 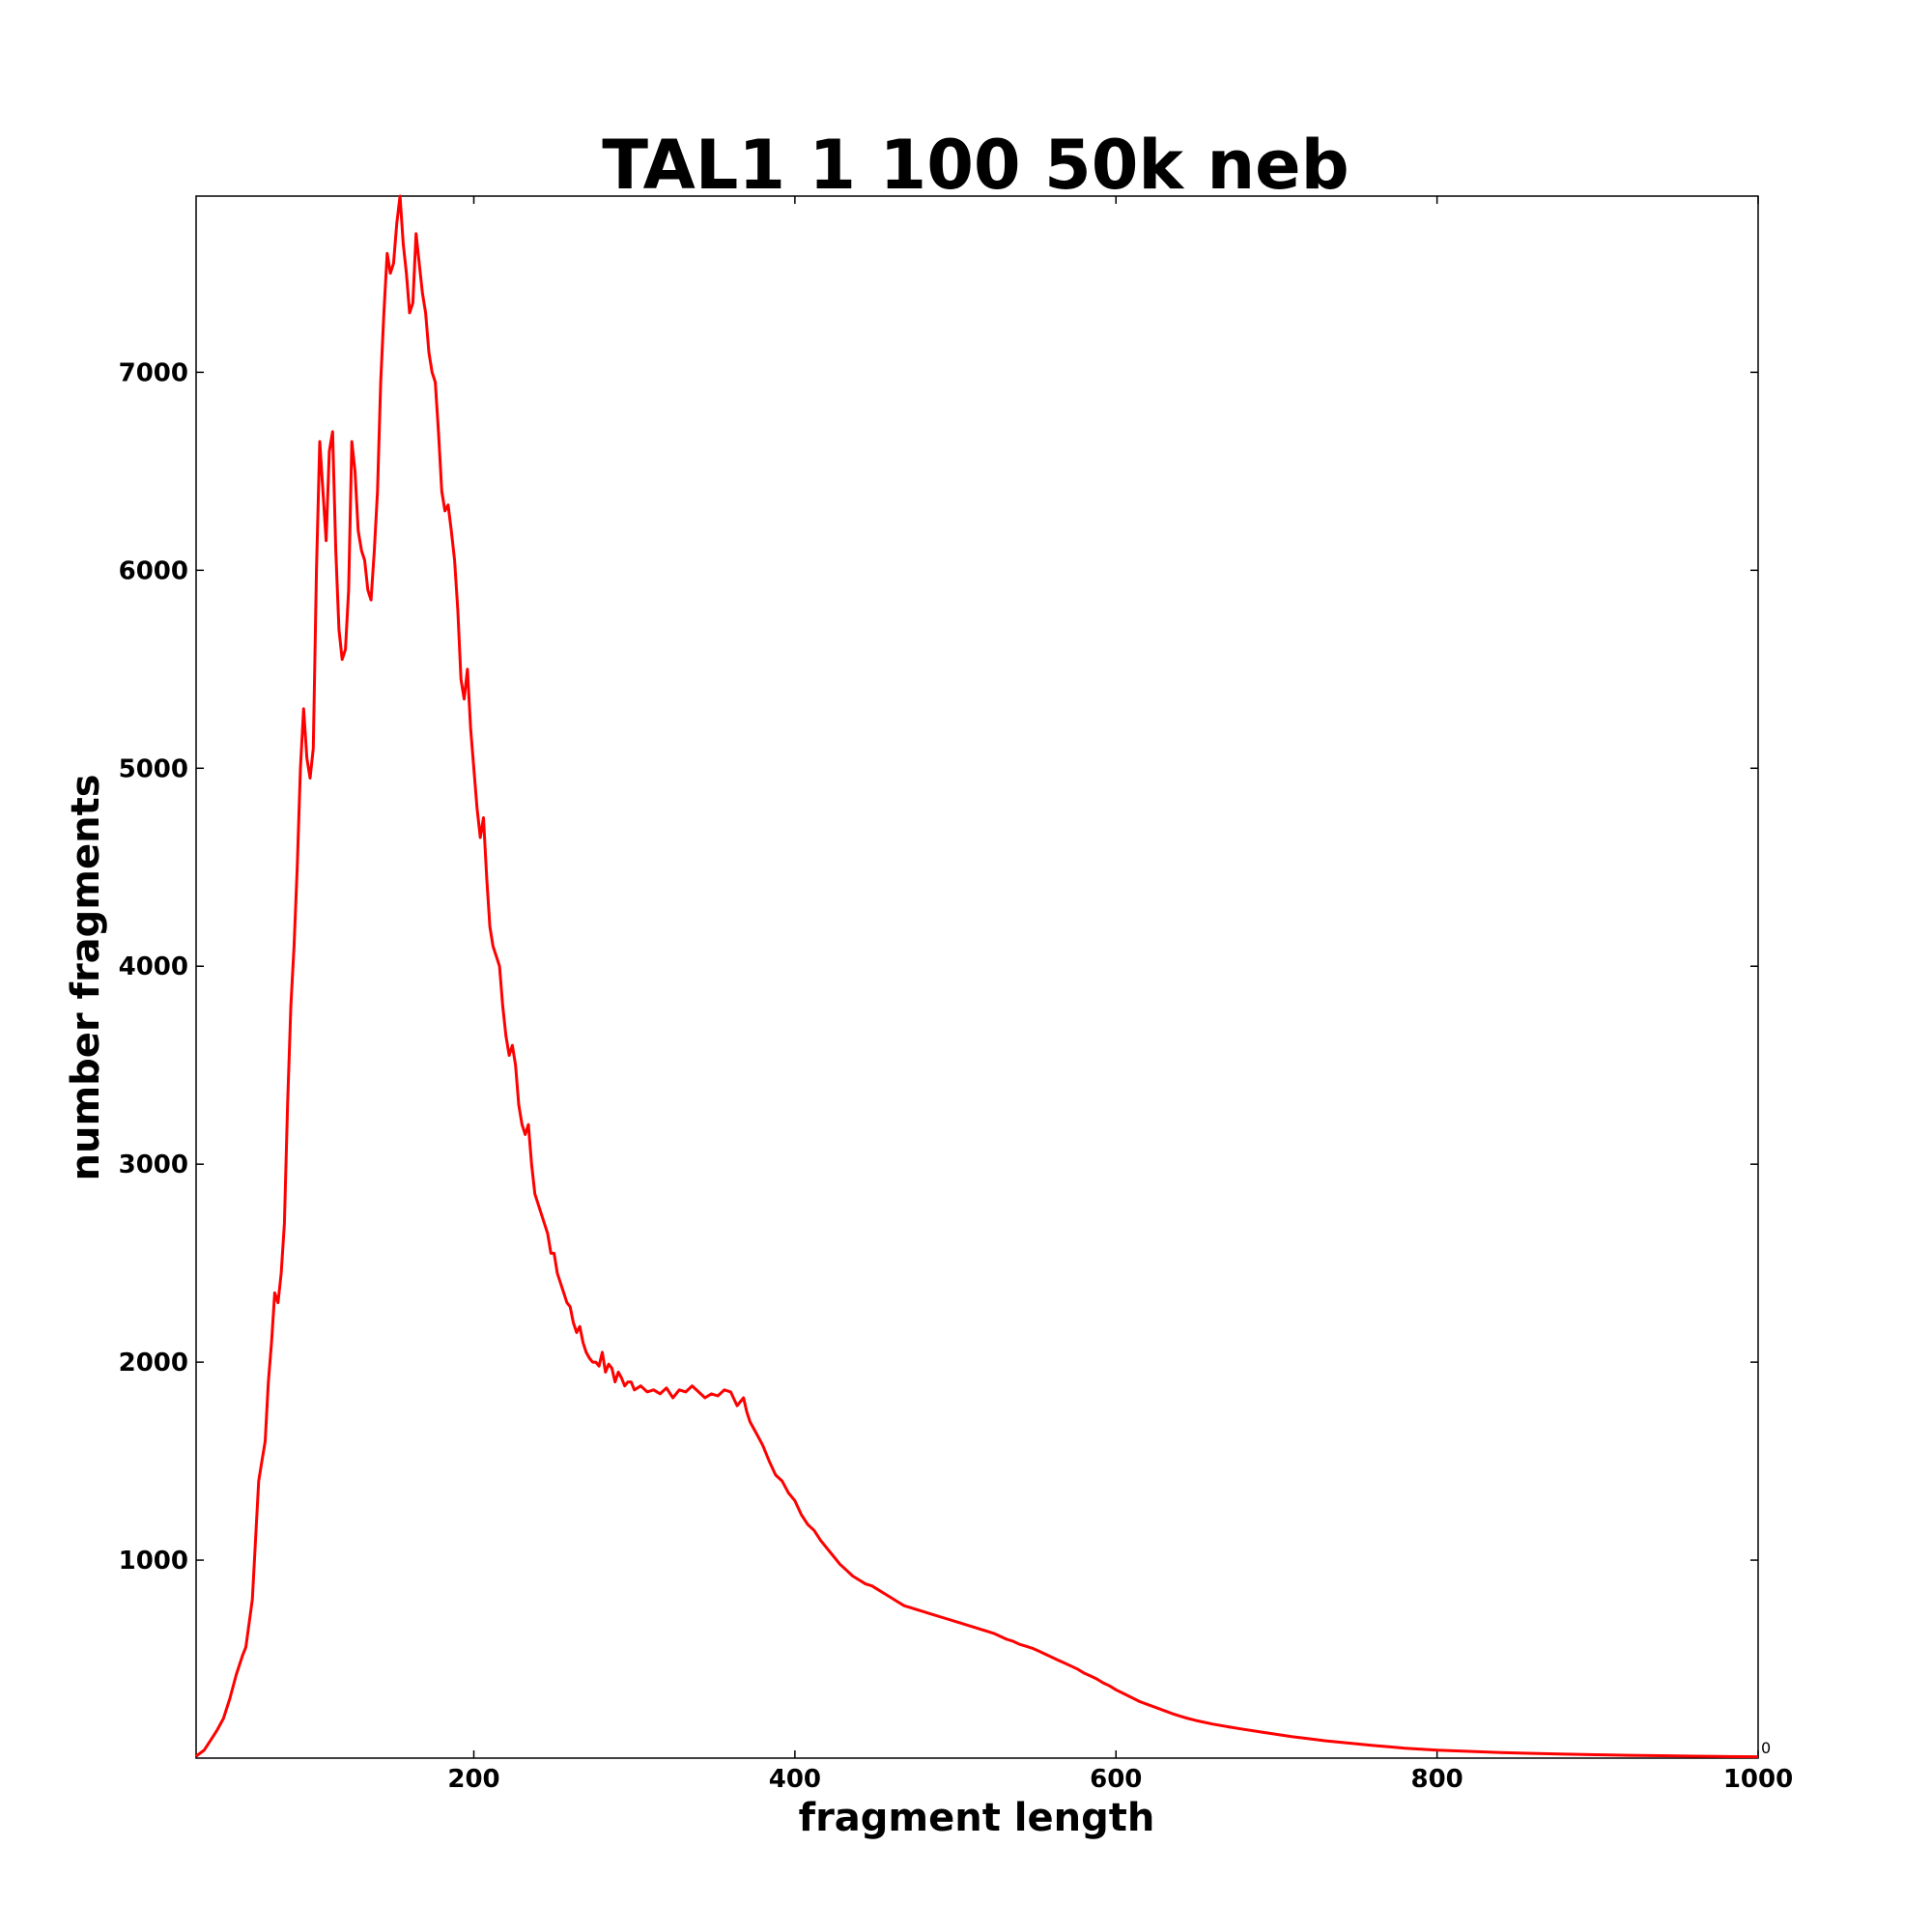 I want to click on chart-title: TAL1 1 100 50k neb, so click(x=976, y=165).